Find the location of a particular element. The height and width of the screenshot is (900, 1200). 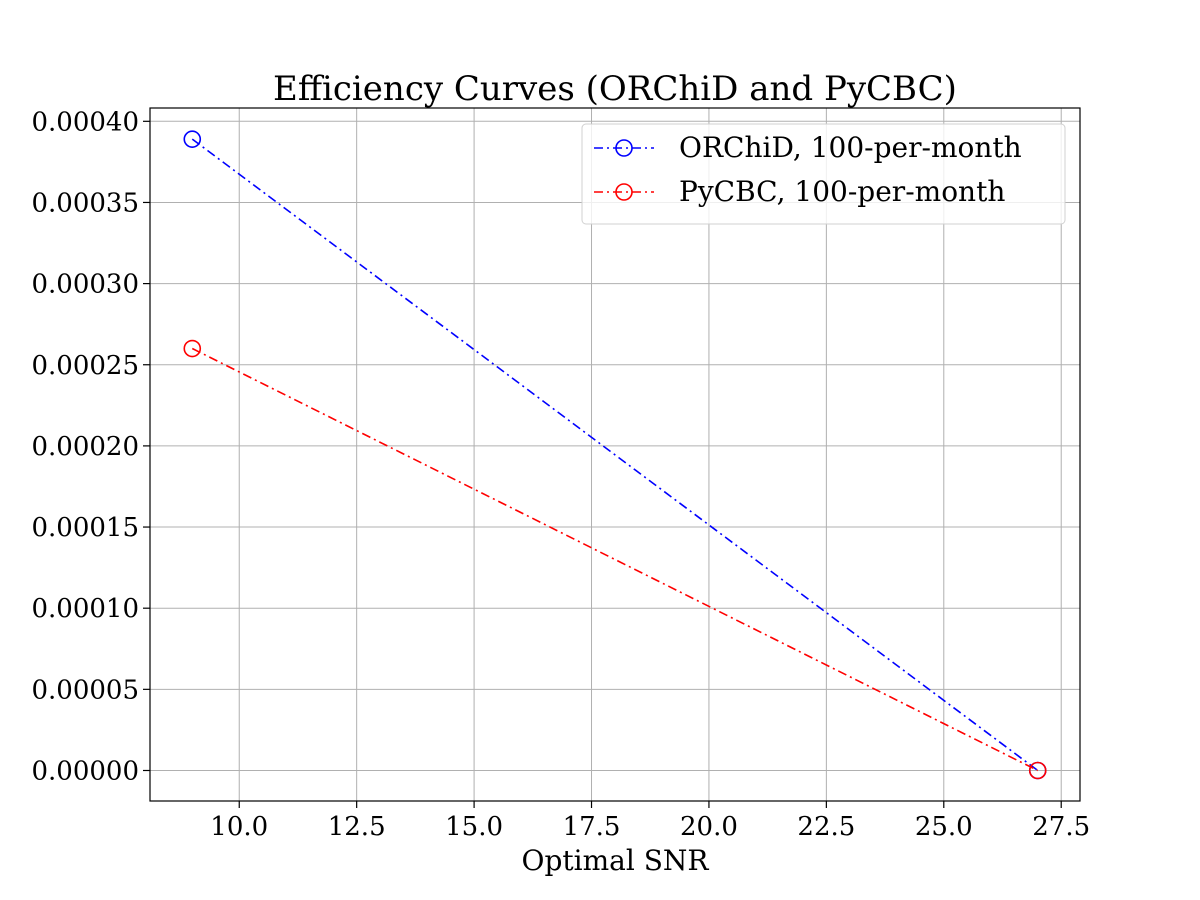

x-tick-label: 27.5 is located at coordinates (1061, 827).